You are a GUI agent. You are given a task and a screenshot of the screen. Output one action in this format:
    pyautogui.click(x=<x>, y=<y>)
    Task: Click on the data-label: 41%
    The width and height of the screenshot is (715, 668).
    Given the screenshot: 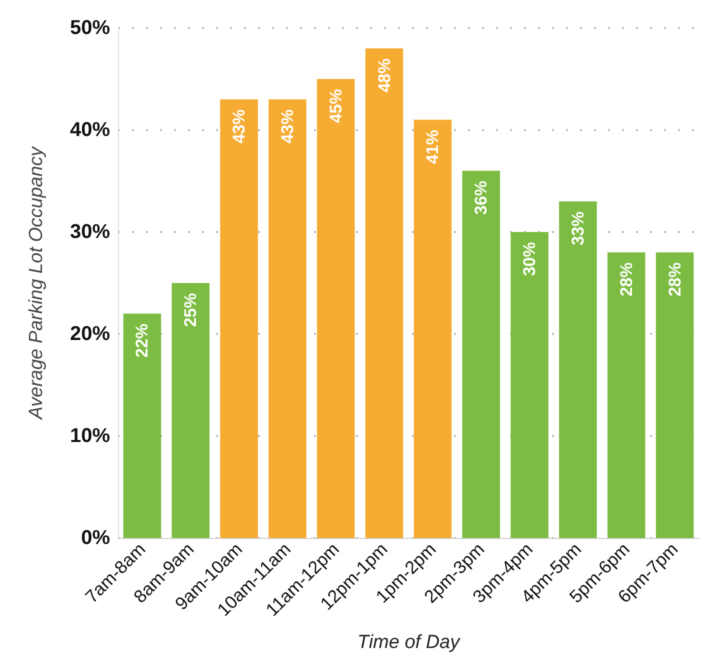 What is the action you would take?
    pyautogui.click(x=432, y=147)
    